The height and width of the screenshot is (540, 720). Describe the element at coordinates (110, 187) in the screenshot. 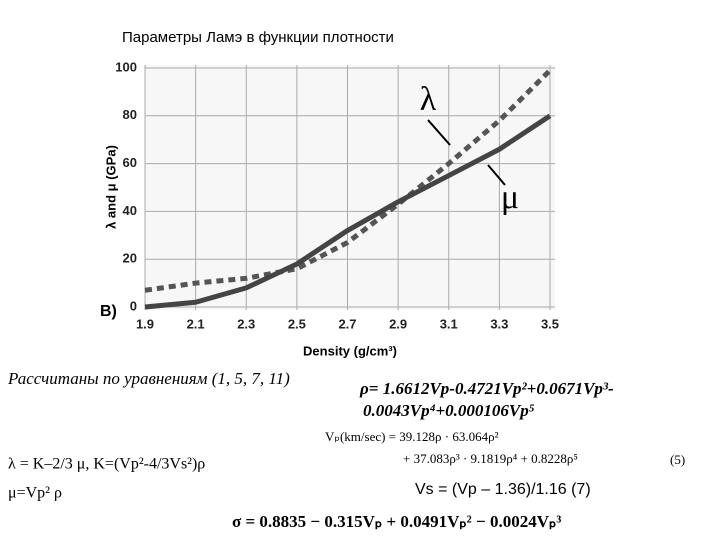

I see `y-axis-label: λ and μ (GPa)` at that location.